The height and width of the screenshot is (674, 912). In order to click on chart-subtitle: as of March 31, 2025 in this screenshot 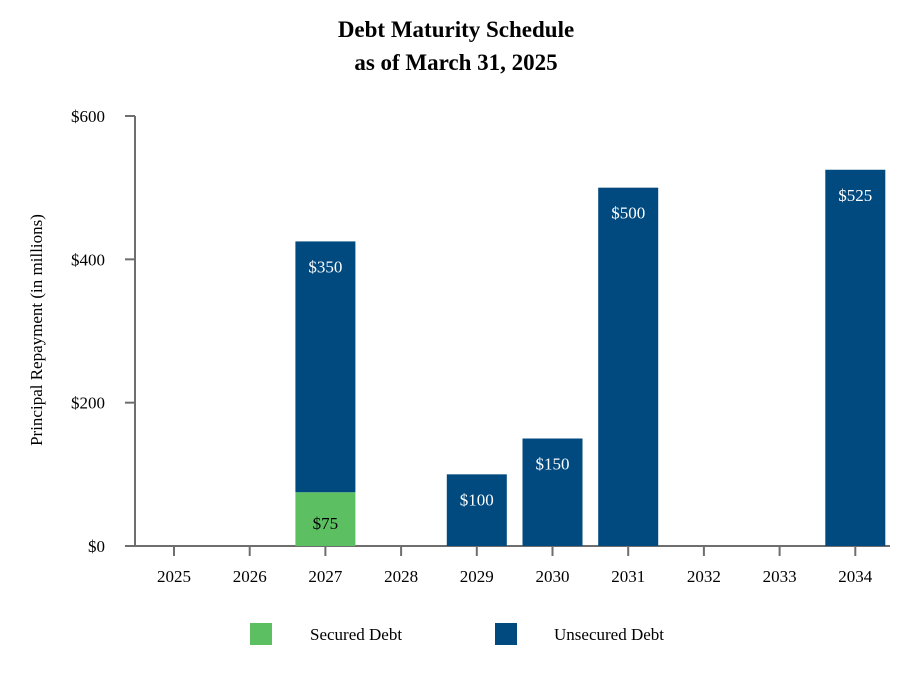, I will do `click(455, 62)`.